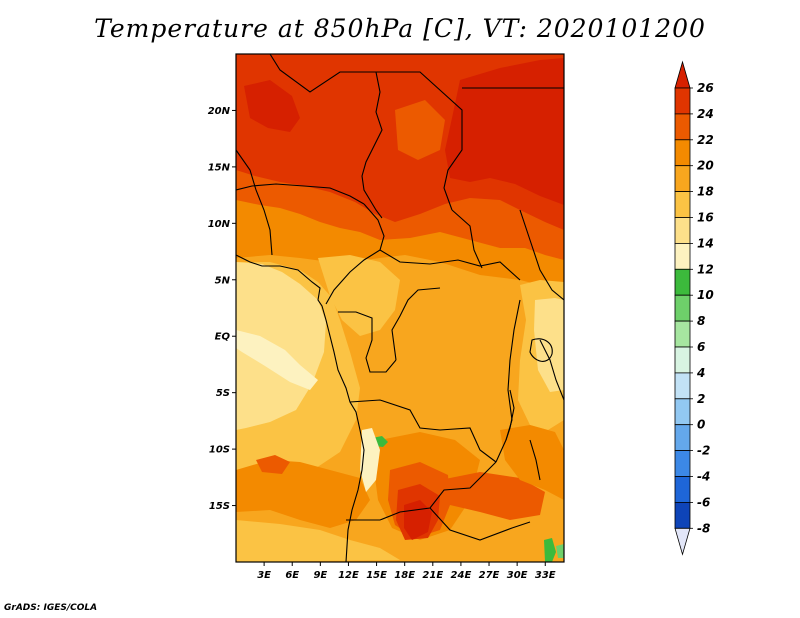  Describe the element at coordinates (320, 575) in the screenshot. I see `lon-tick-label: 9E` at that location.